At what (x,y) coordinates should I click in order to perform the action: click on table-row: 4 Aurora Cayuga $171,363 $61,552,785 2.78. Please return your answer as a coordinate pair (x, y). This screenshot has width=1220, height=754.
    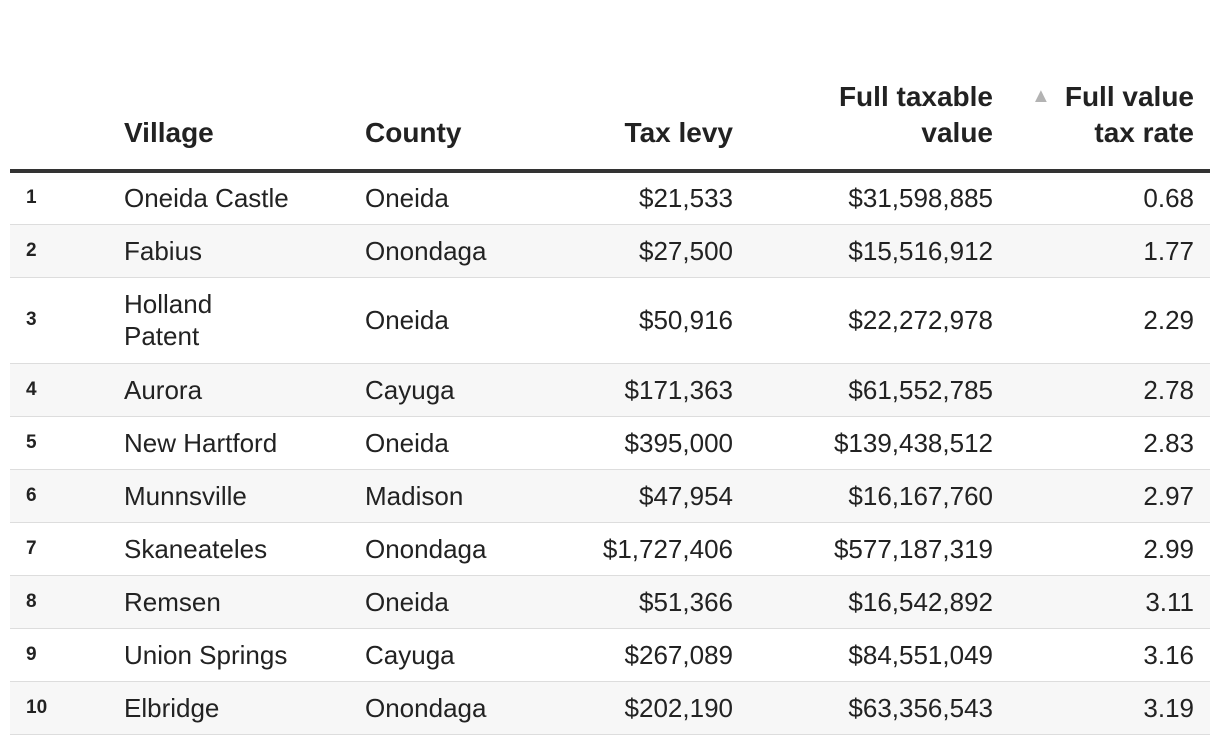
    Looking at the image, I should click on (610, 389).